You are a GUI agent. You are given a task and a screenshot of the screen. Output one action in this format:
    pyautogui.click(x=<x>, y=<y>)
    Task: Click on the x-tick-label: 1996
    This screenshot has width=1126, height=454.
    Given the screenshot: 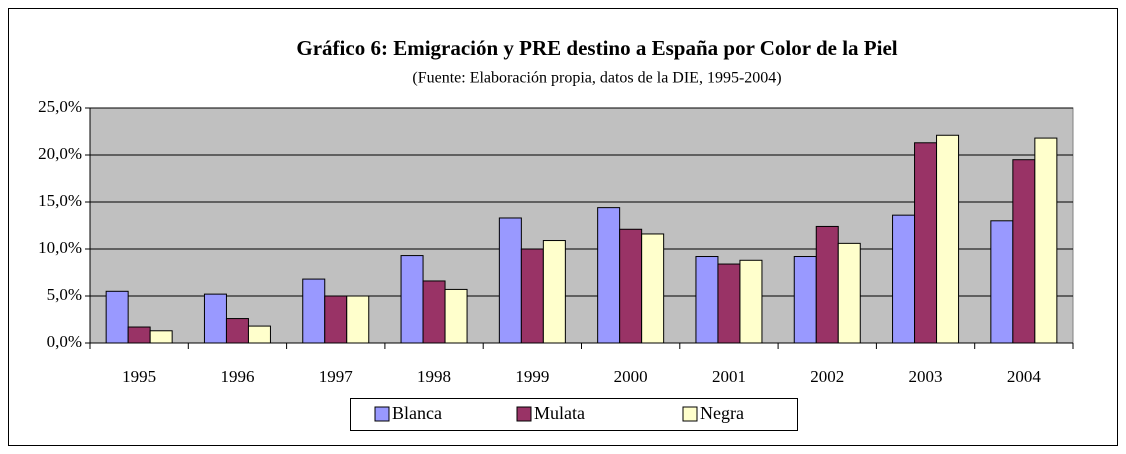 What is the action you would take?
    pyautogui.click(x=237, y=376)
    